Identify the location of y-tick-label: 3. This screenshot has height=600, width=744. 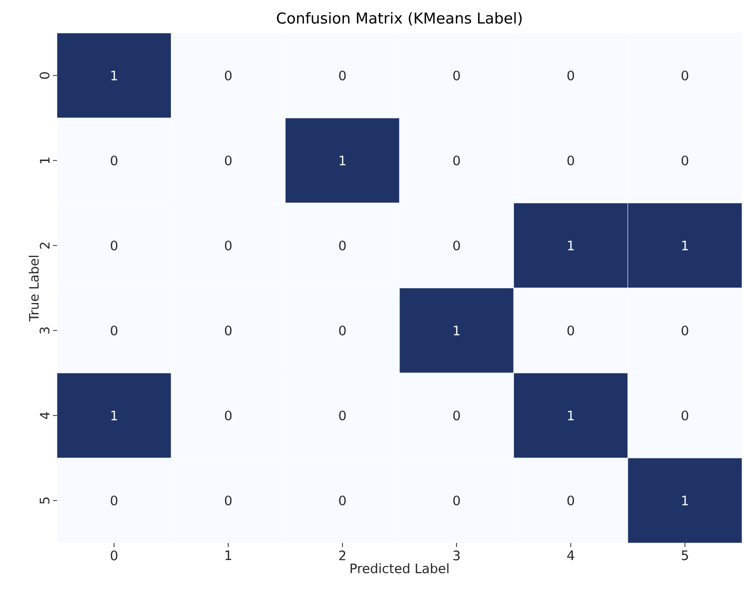
(45, 330).